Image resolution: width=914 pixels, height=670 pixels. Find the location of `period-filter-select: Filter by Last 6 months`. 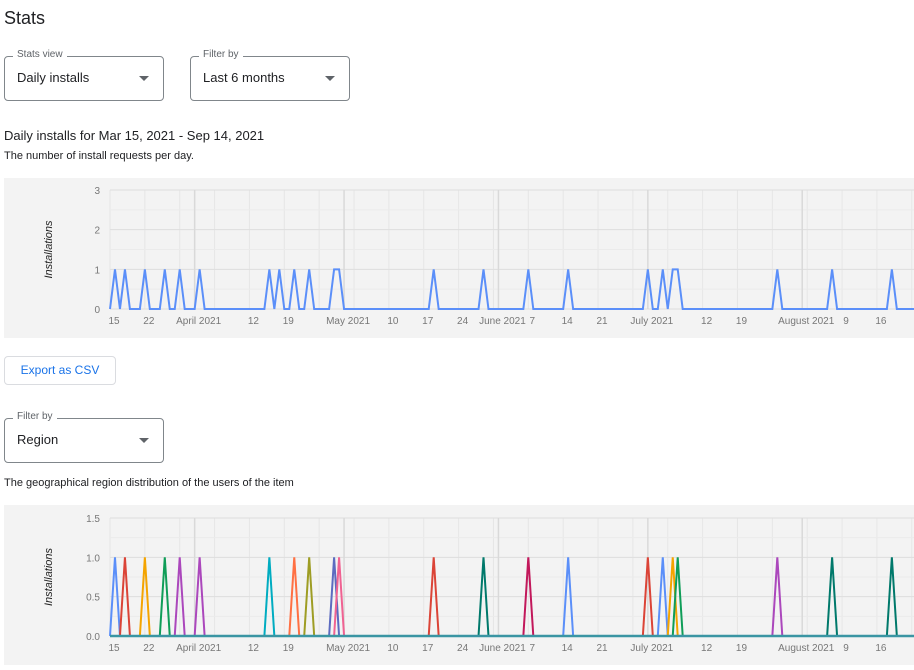

period-filter-select: Filter by Last 6 months is located at coordinates (270, 75).